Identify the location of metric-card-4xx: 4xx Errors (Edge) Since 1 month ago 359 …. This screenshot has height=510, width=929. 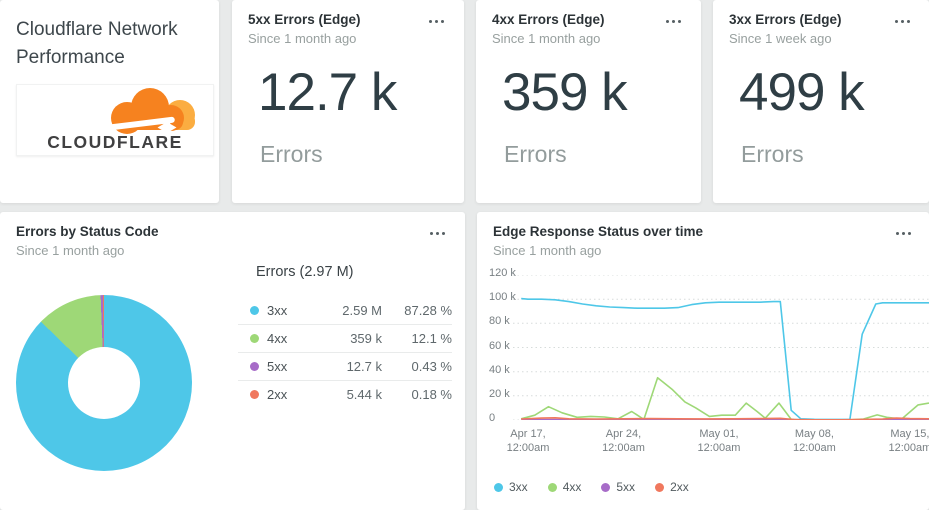
(588, 101).